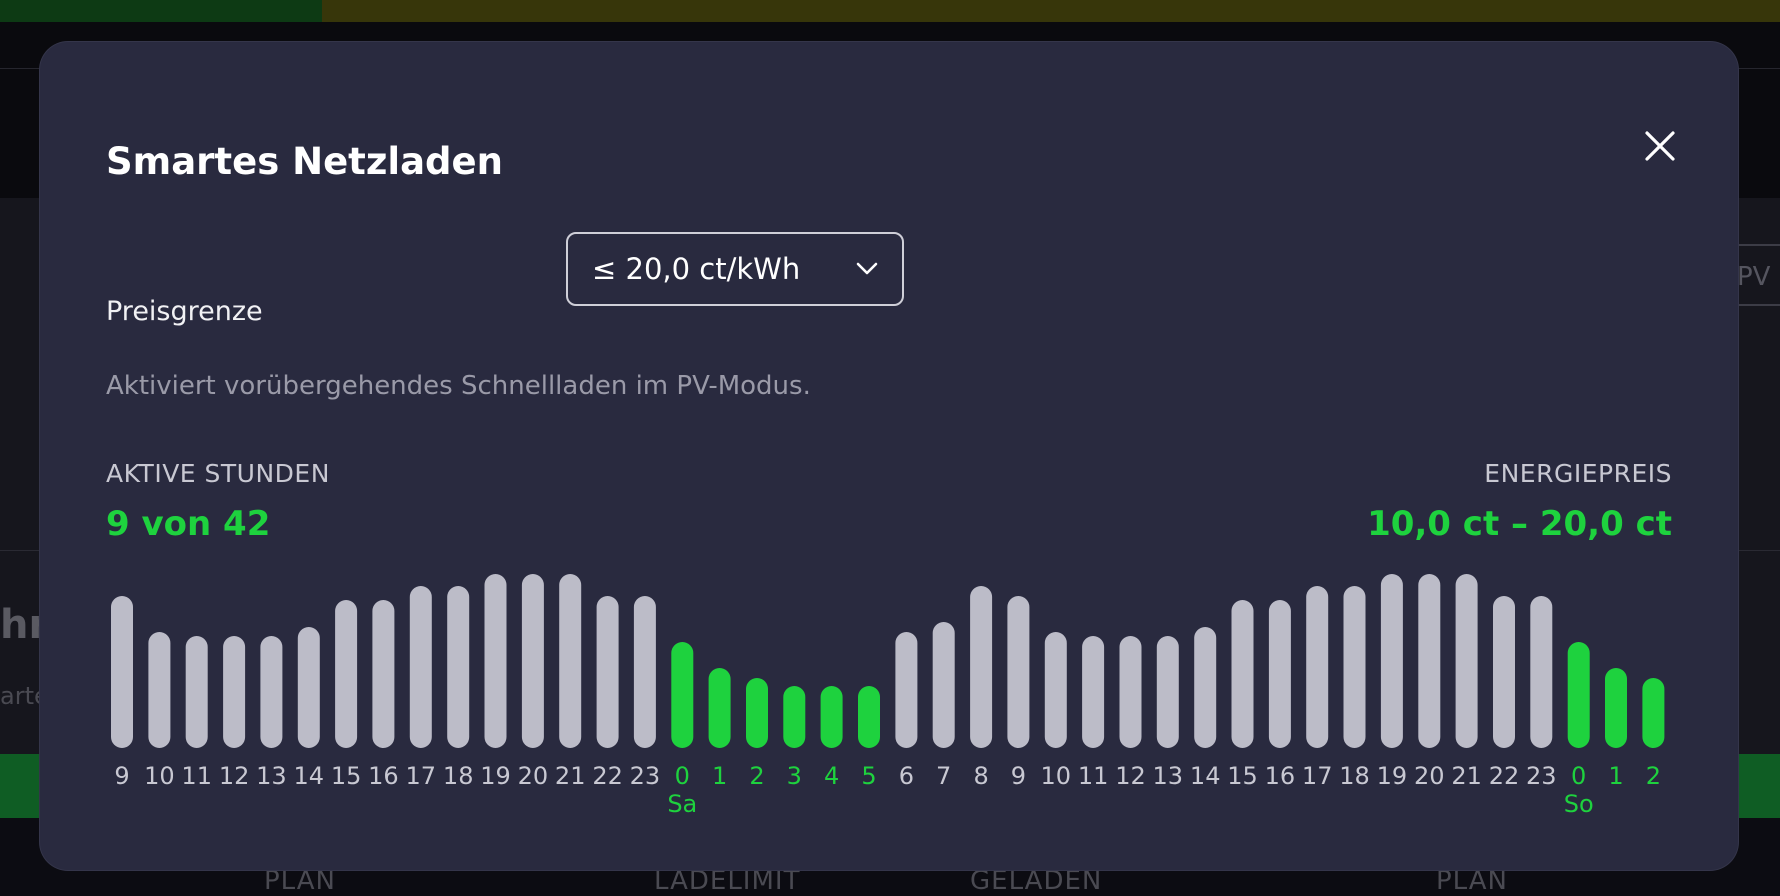 Image resolution: width=1780 pixels, height=896 pixels. I want to click on close-icon, so click(1660, 146).